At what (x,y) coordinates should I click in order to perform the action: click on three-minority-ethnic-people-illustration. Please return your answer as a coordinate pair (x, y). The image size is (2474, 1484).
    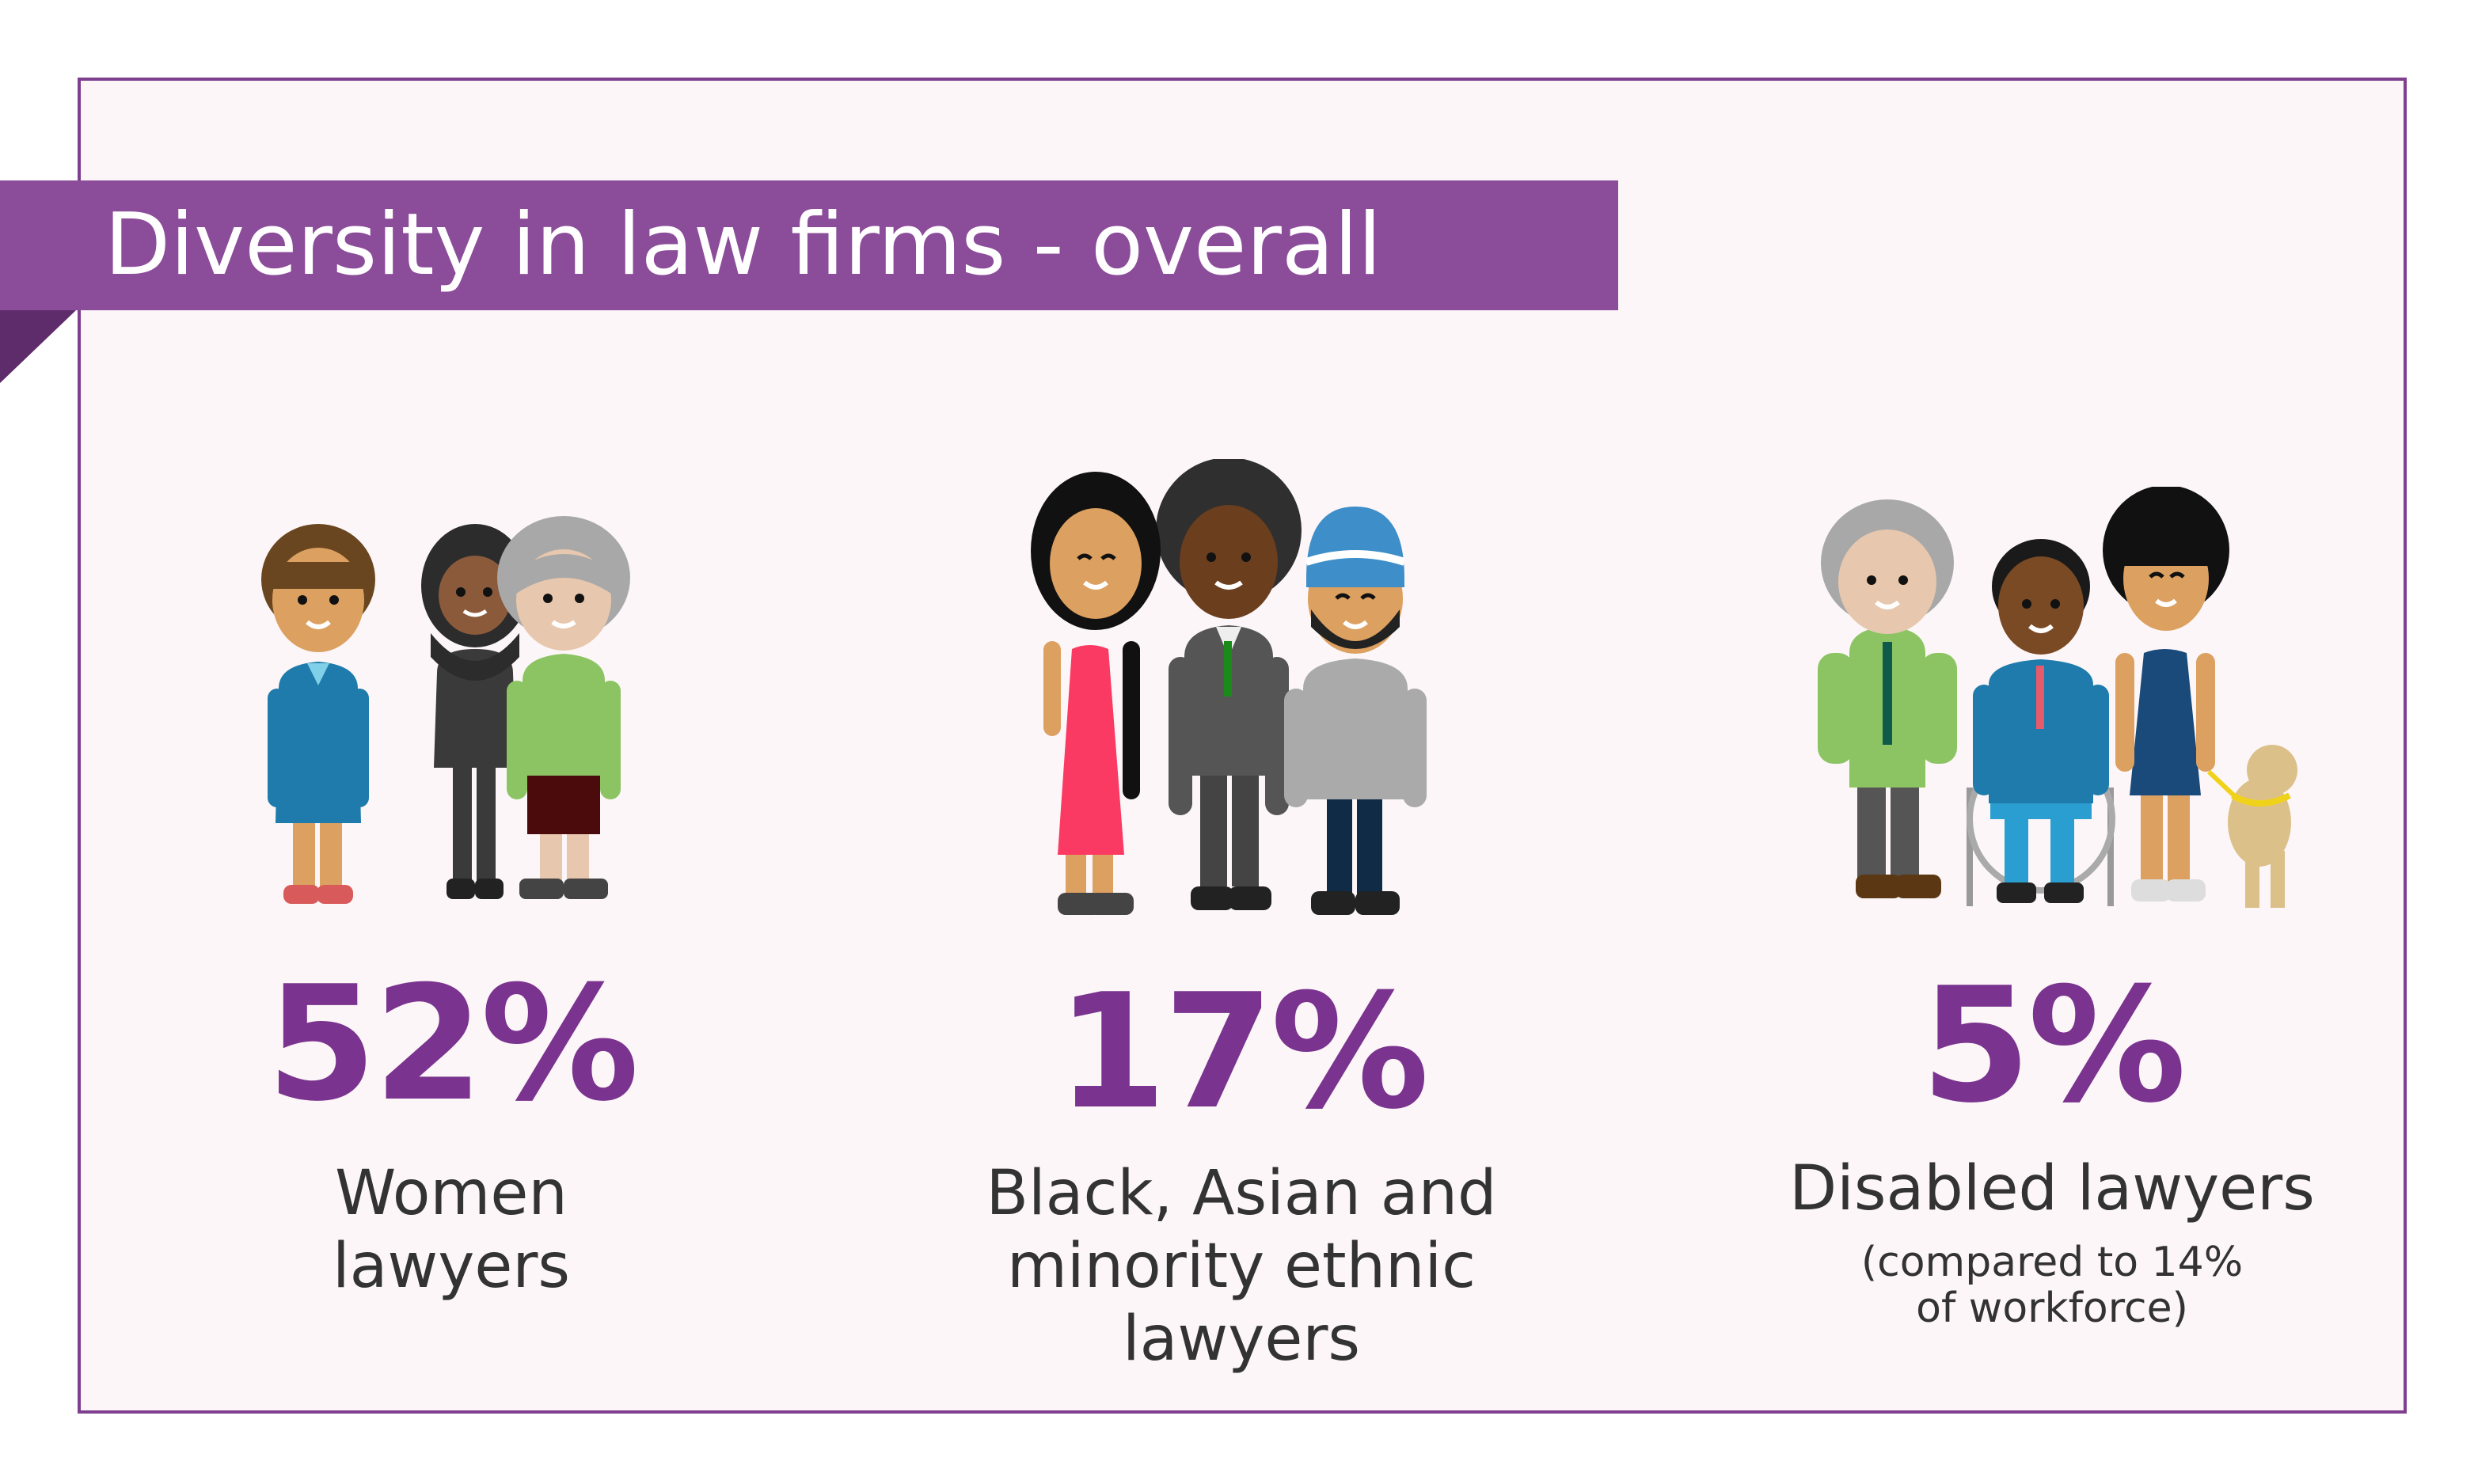
    Looking at the image, I should click on (1229, 687).